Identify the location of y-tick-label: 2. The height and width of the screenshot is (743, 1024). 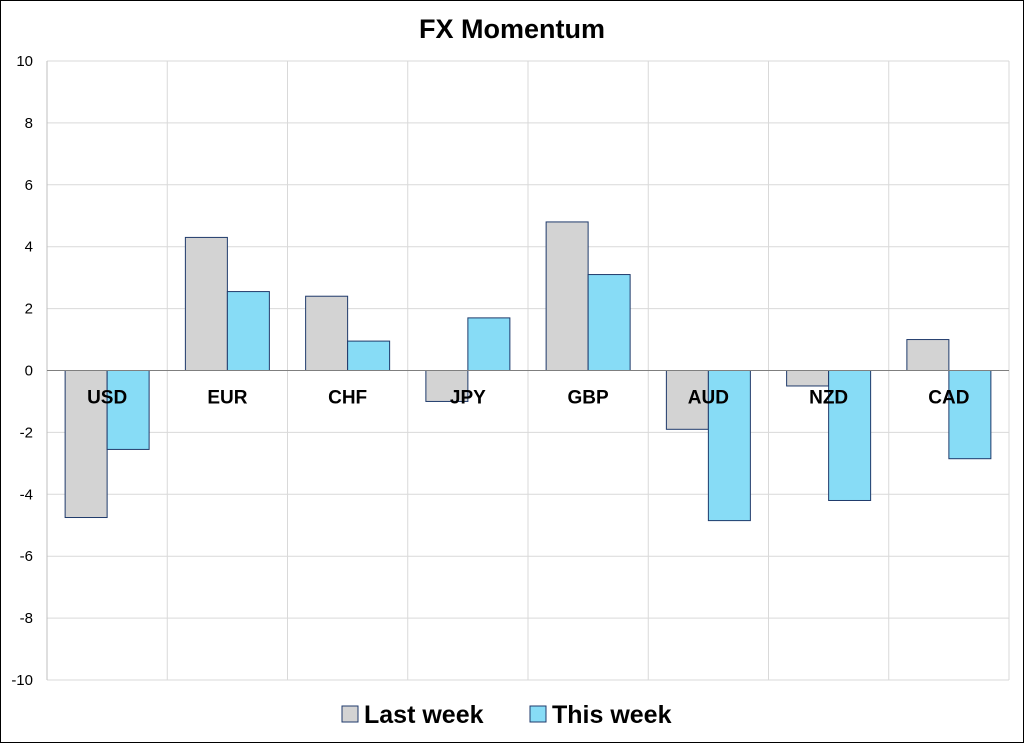
(29, 309).